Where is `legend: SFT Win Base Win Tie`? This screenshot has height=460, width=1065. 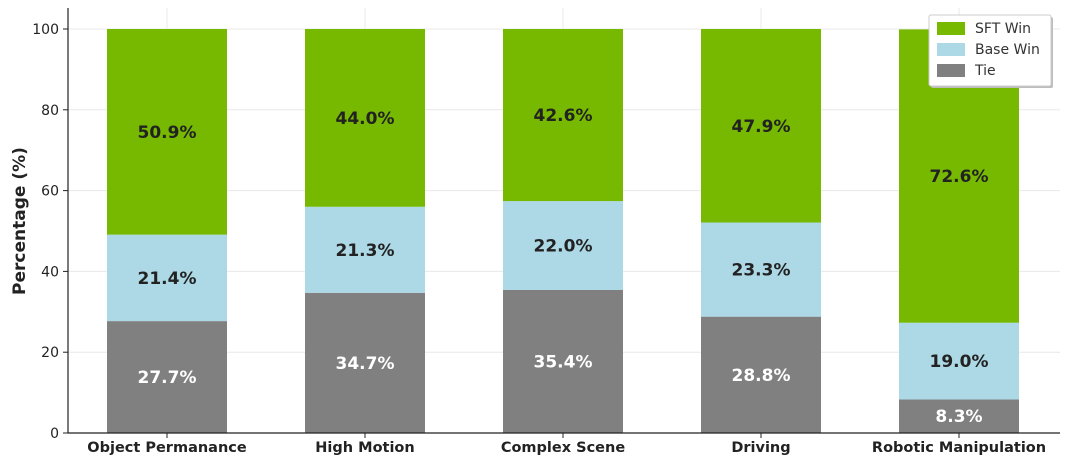 legend: SFT Win Base Win Tie is located at coordinates (990, 51).